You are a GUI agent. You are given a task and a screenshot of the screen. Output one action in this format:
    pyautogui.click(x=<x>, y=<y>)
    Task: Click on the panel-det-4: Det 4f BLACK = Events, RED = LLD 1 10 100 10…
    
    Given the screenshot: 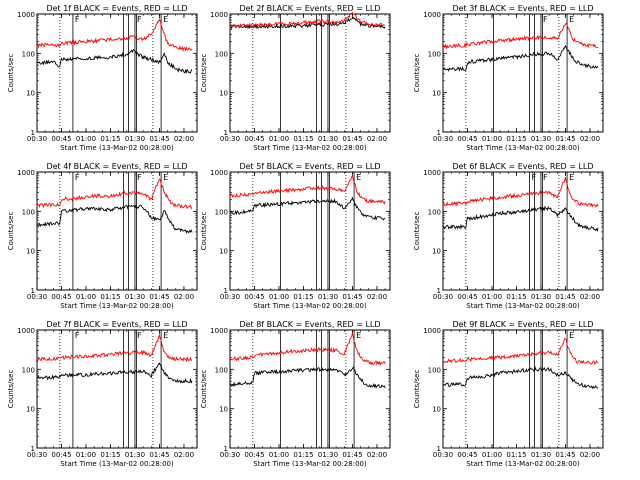 What is the action you would take?
    pyautogui.click(x=102, y=236)
    